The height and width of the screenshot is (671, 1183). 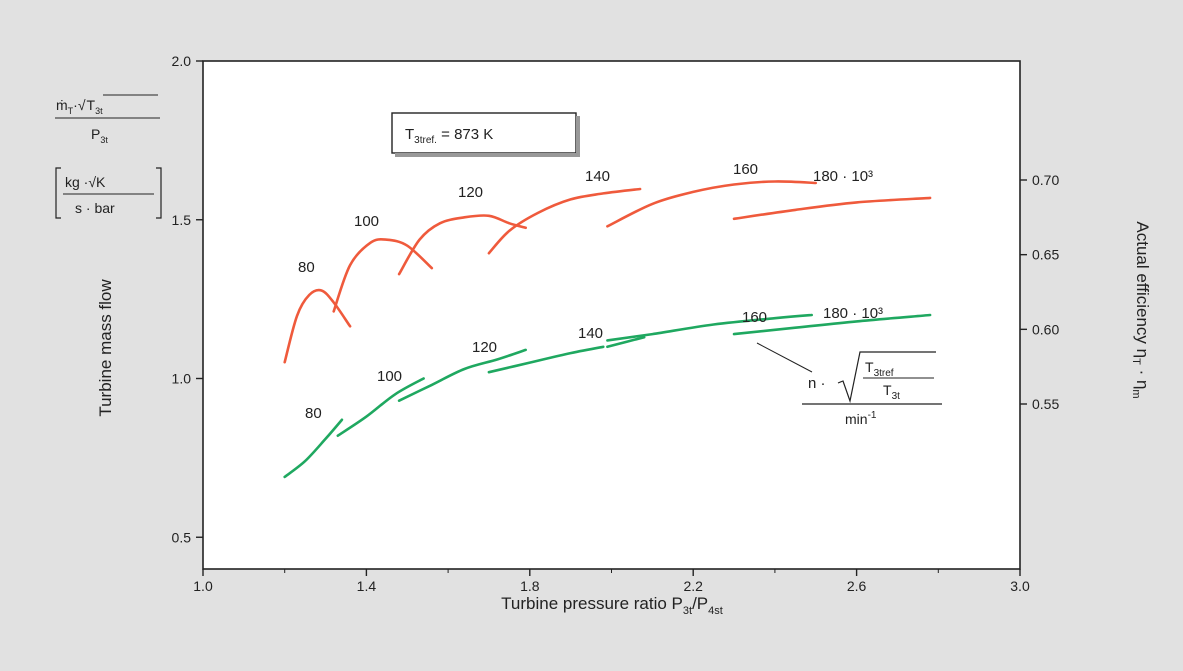 What do you see at coordinates (62, 105) in the screenshot?
I see `unit-m: ṁ` at bounding box center [62, 105].